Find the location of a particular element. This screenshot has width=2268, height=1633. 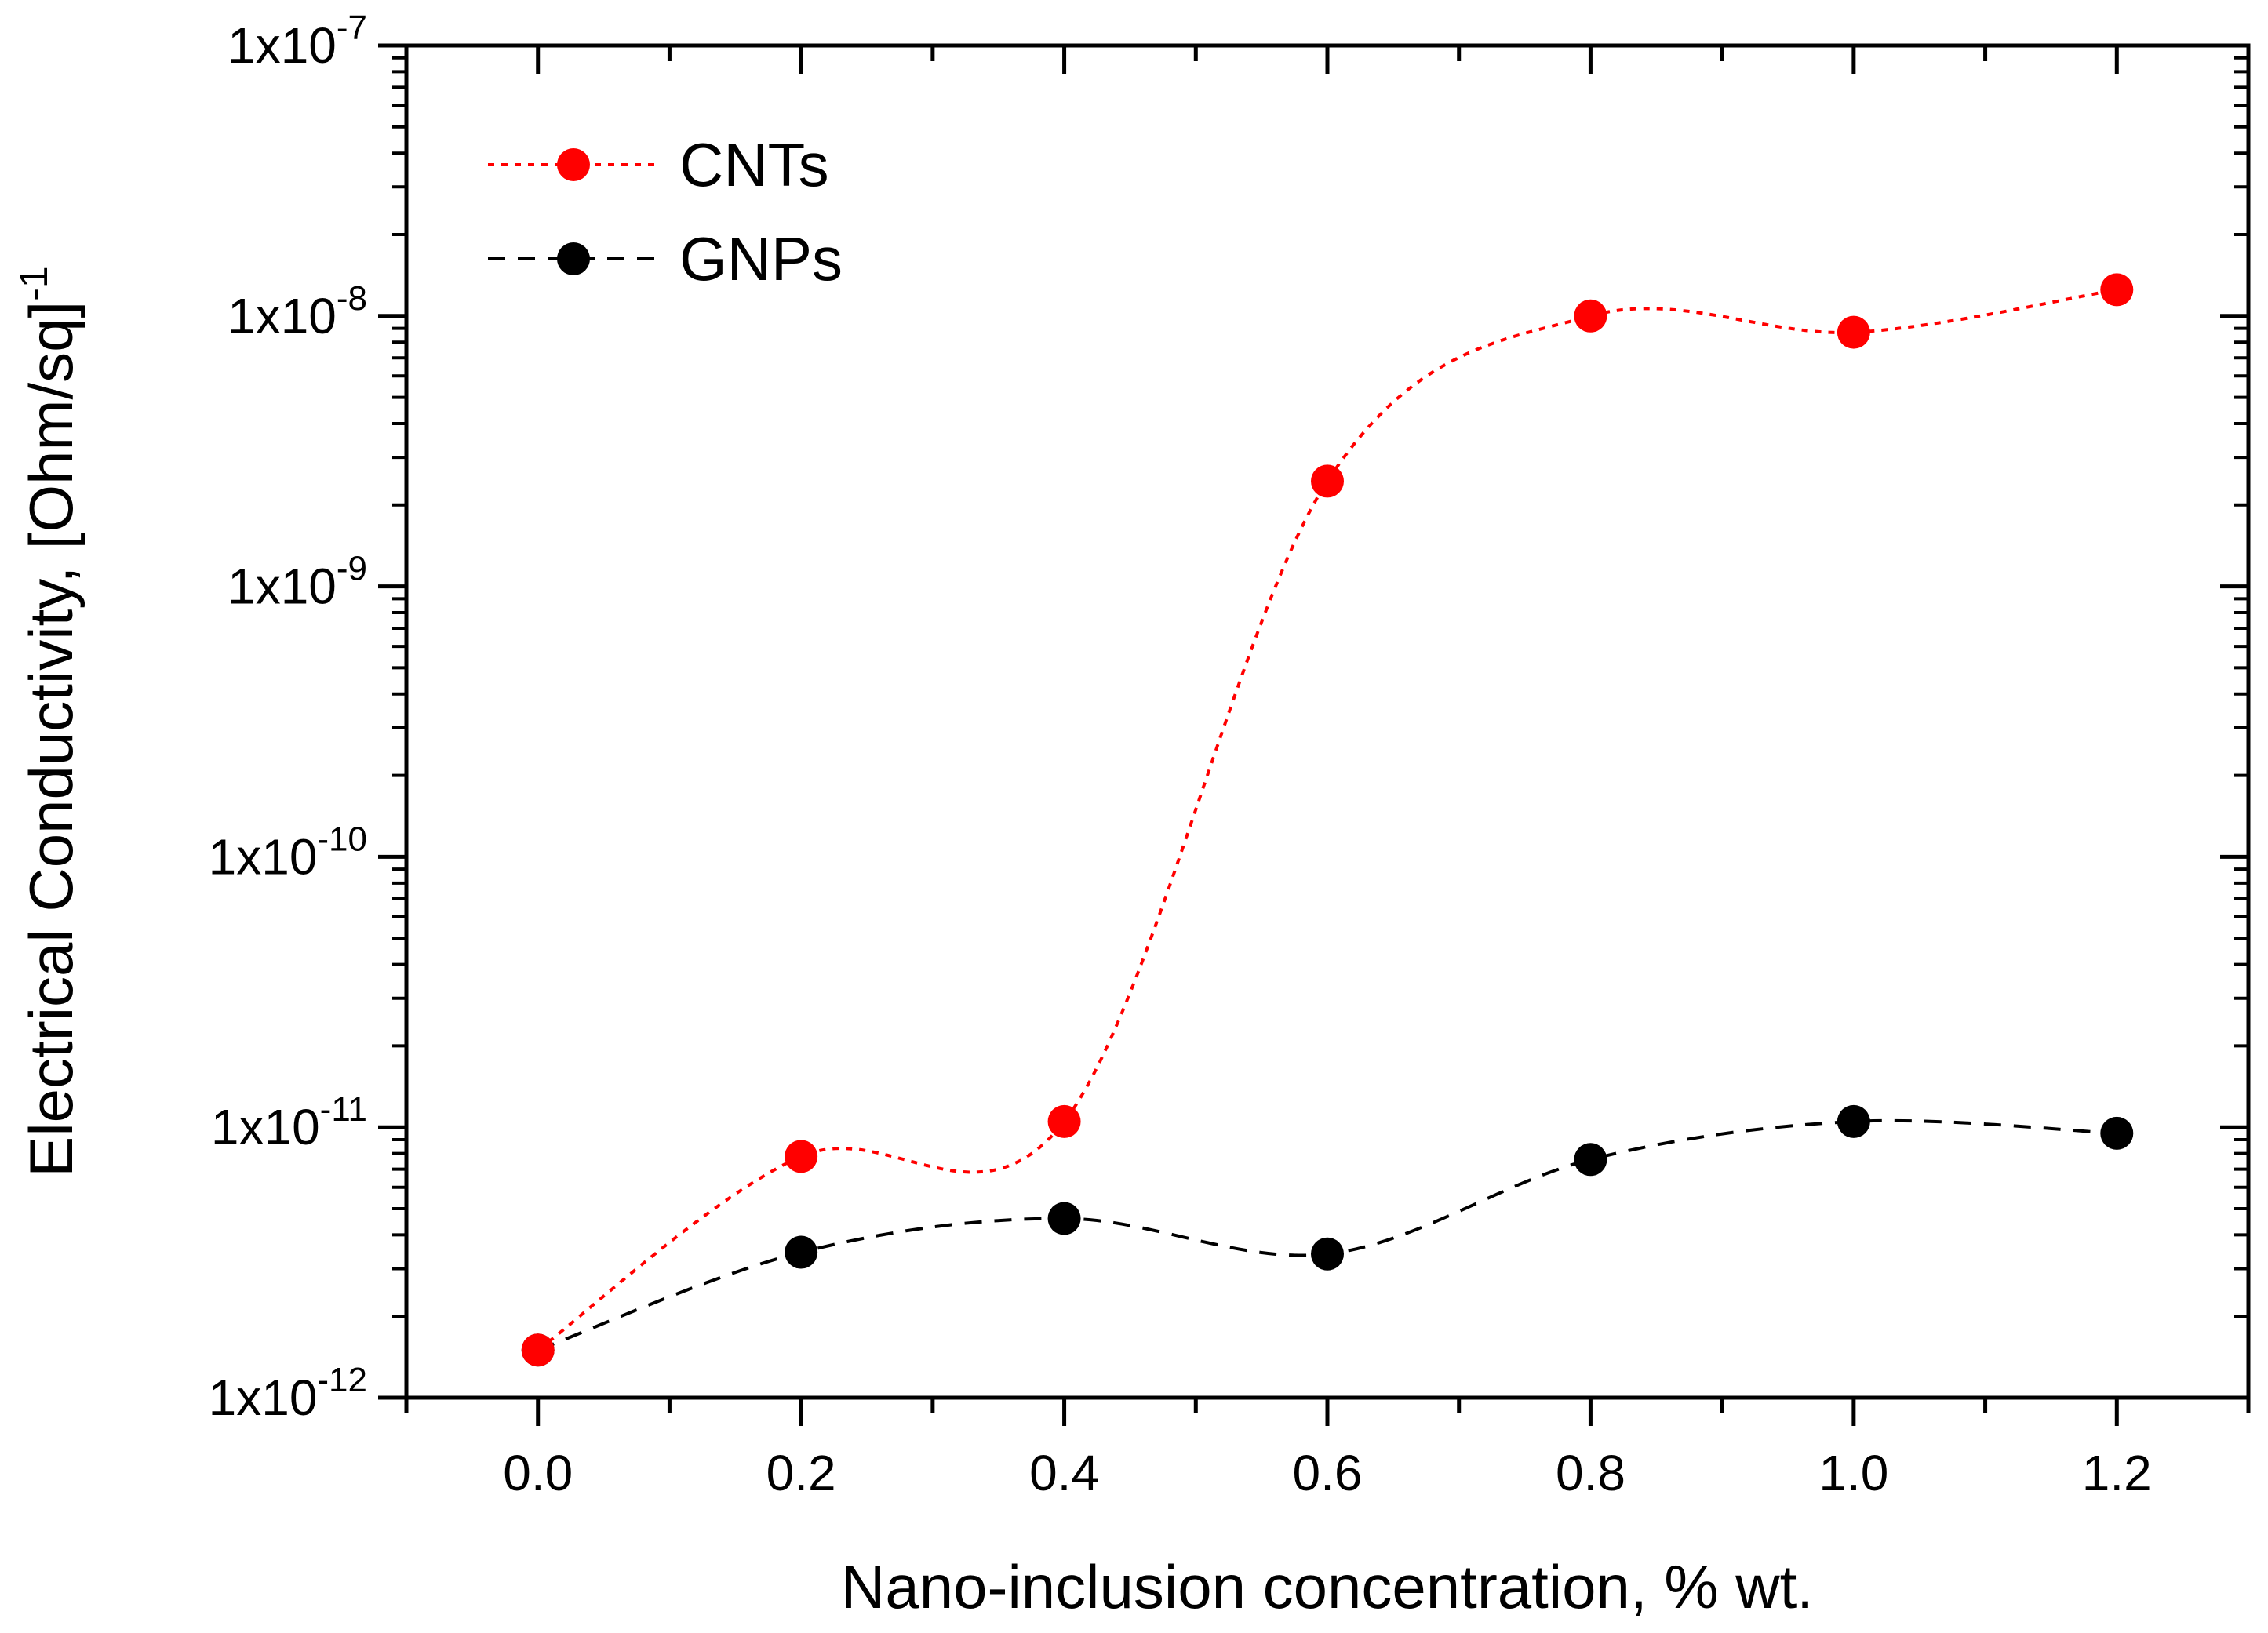

x-tick-label: 1.0 is located at coordinates (1853, 1473).